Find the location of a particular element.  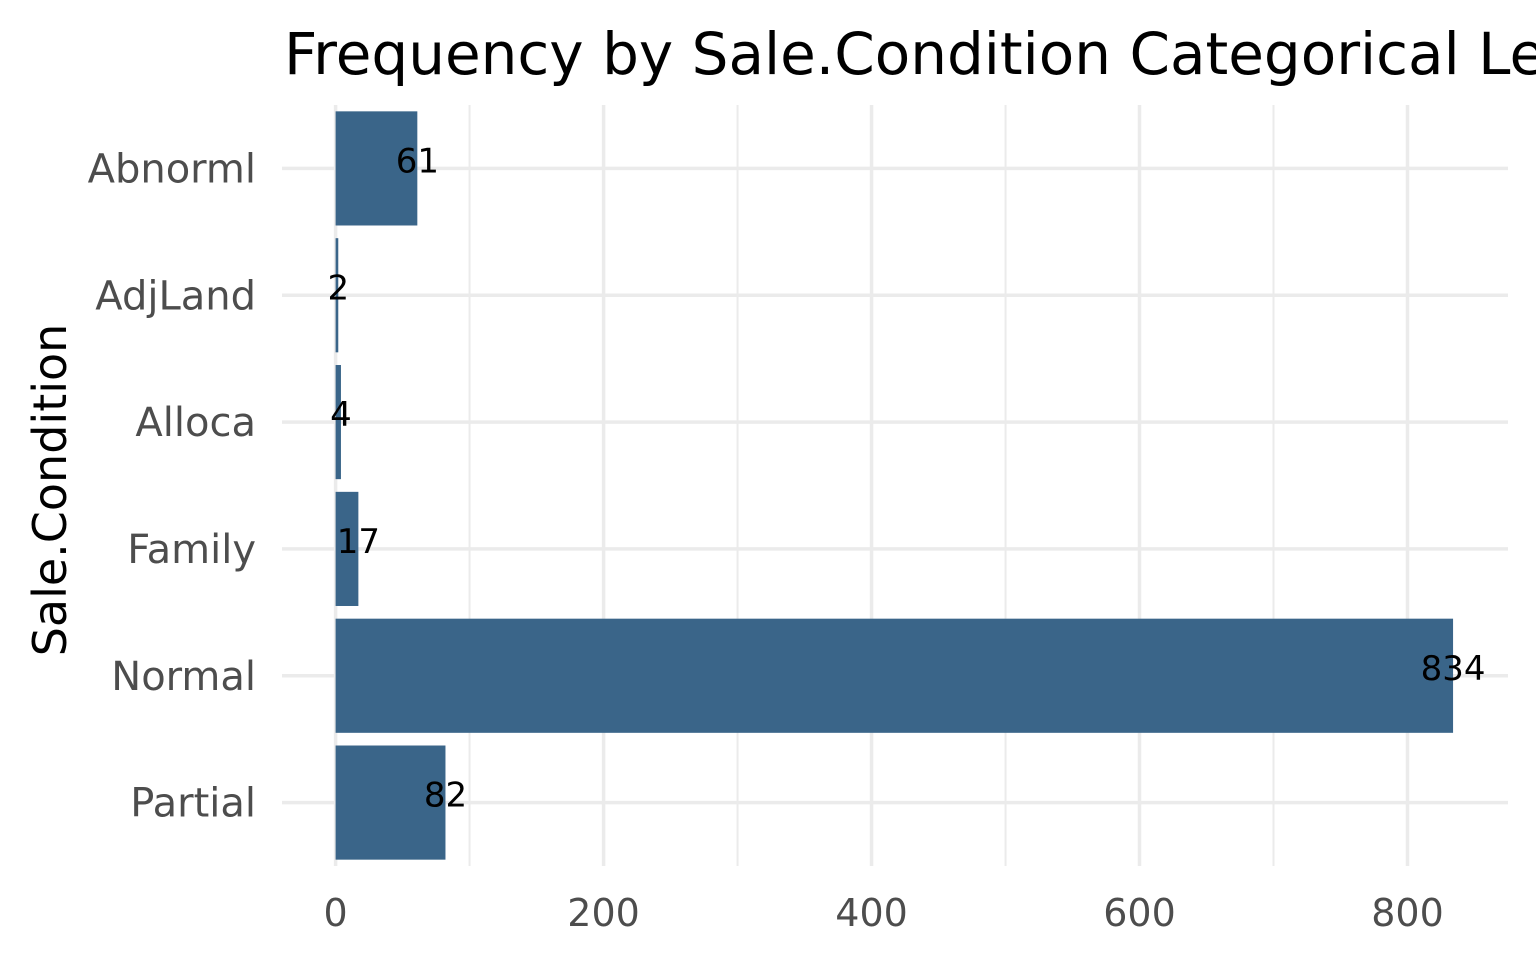

data-label-alloca: 4 is located at coordinates (341, 415).